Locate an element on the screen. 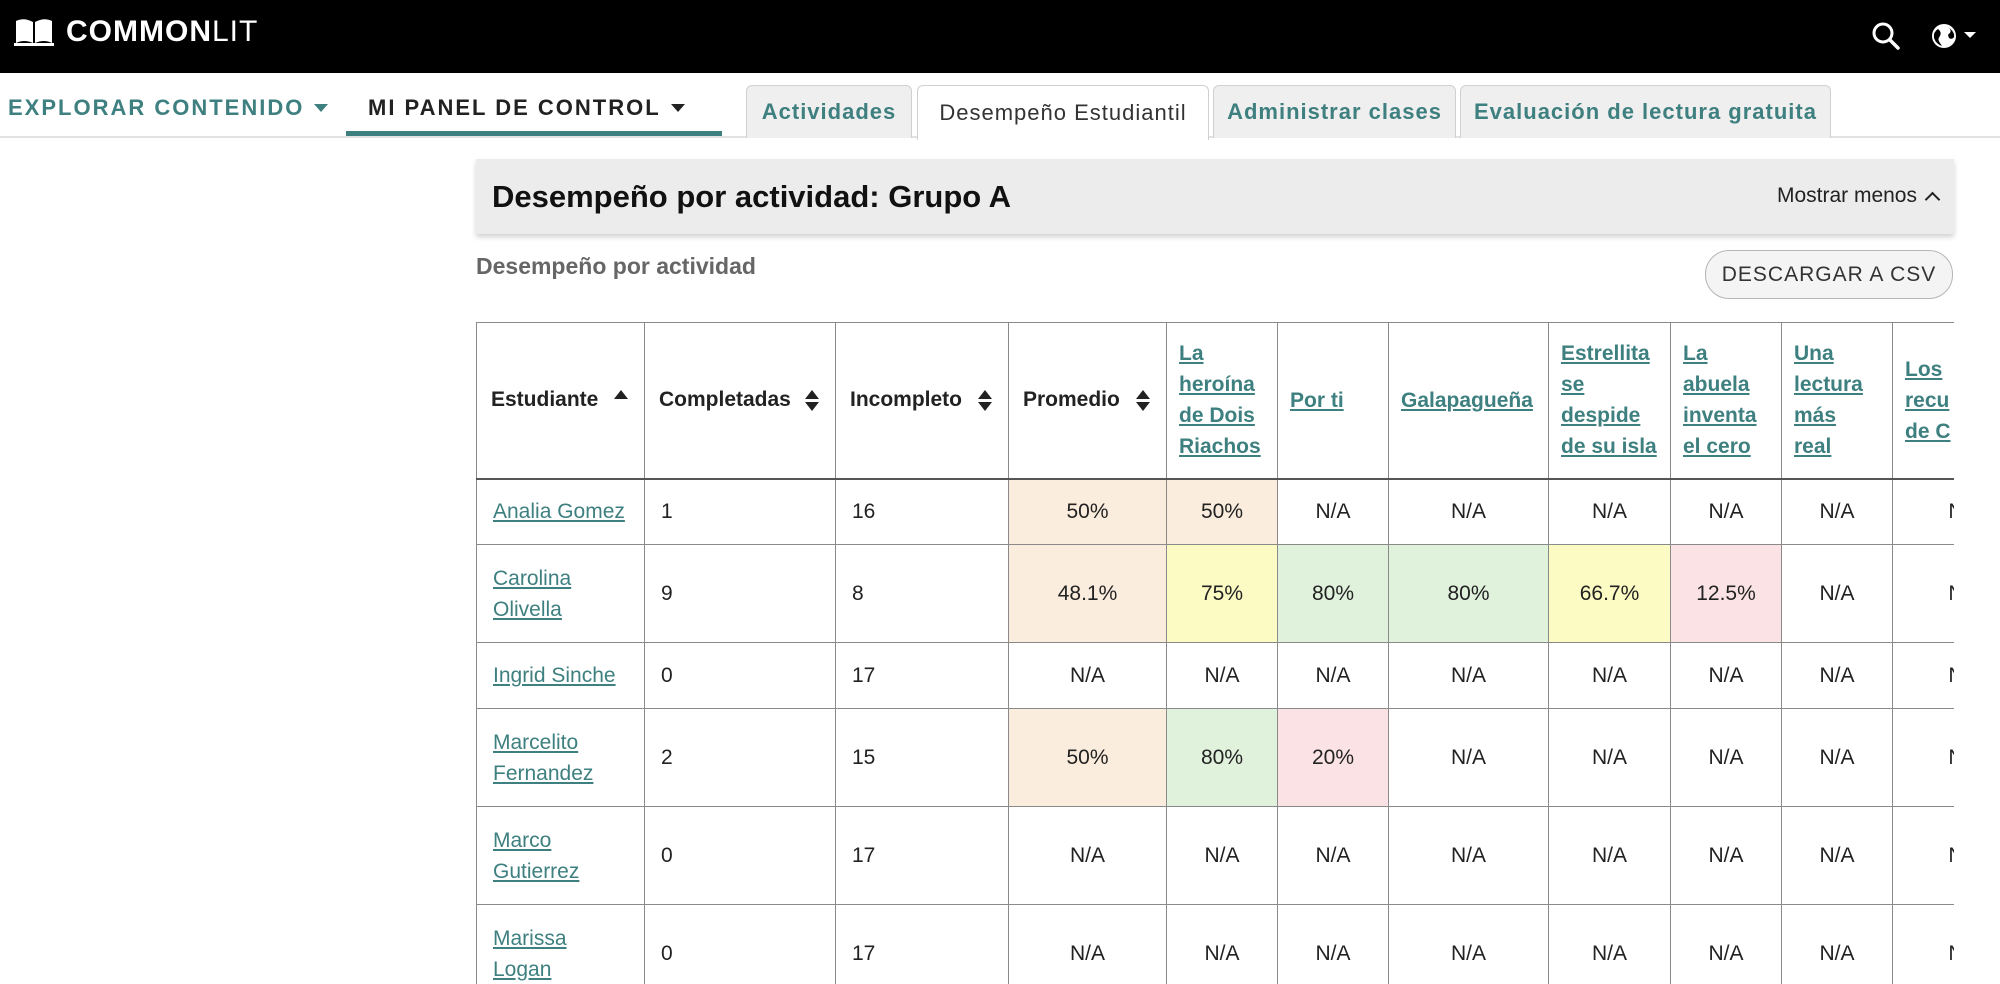  student-name-cell: Marcelito Fernandez is located at coordinates (560, 757).